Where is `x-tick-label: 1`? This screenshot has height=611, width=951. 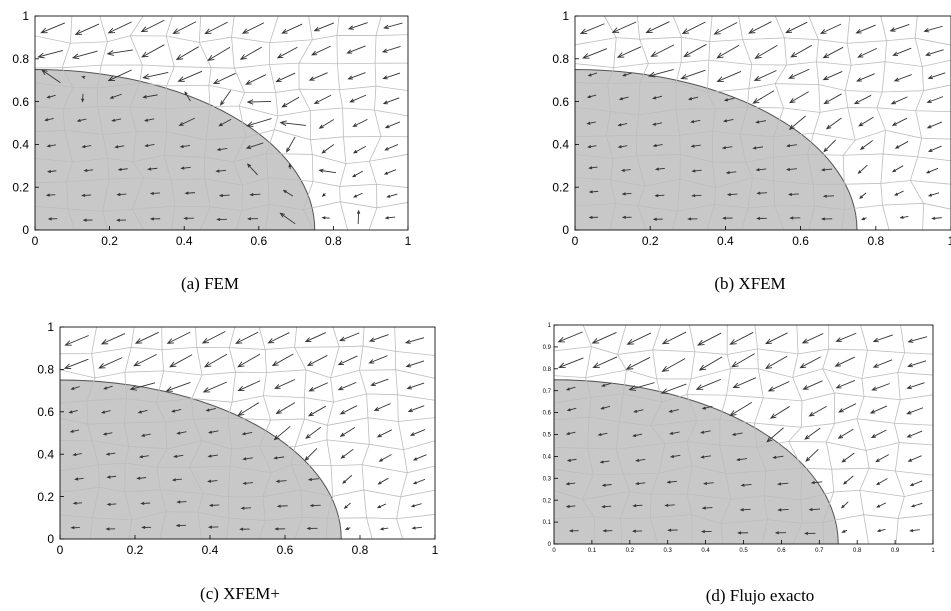 x-tick-label: 1 is located at coordinates (408, 241).